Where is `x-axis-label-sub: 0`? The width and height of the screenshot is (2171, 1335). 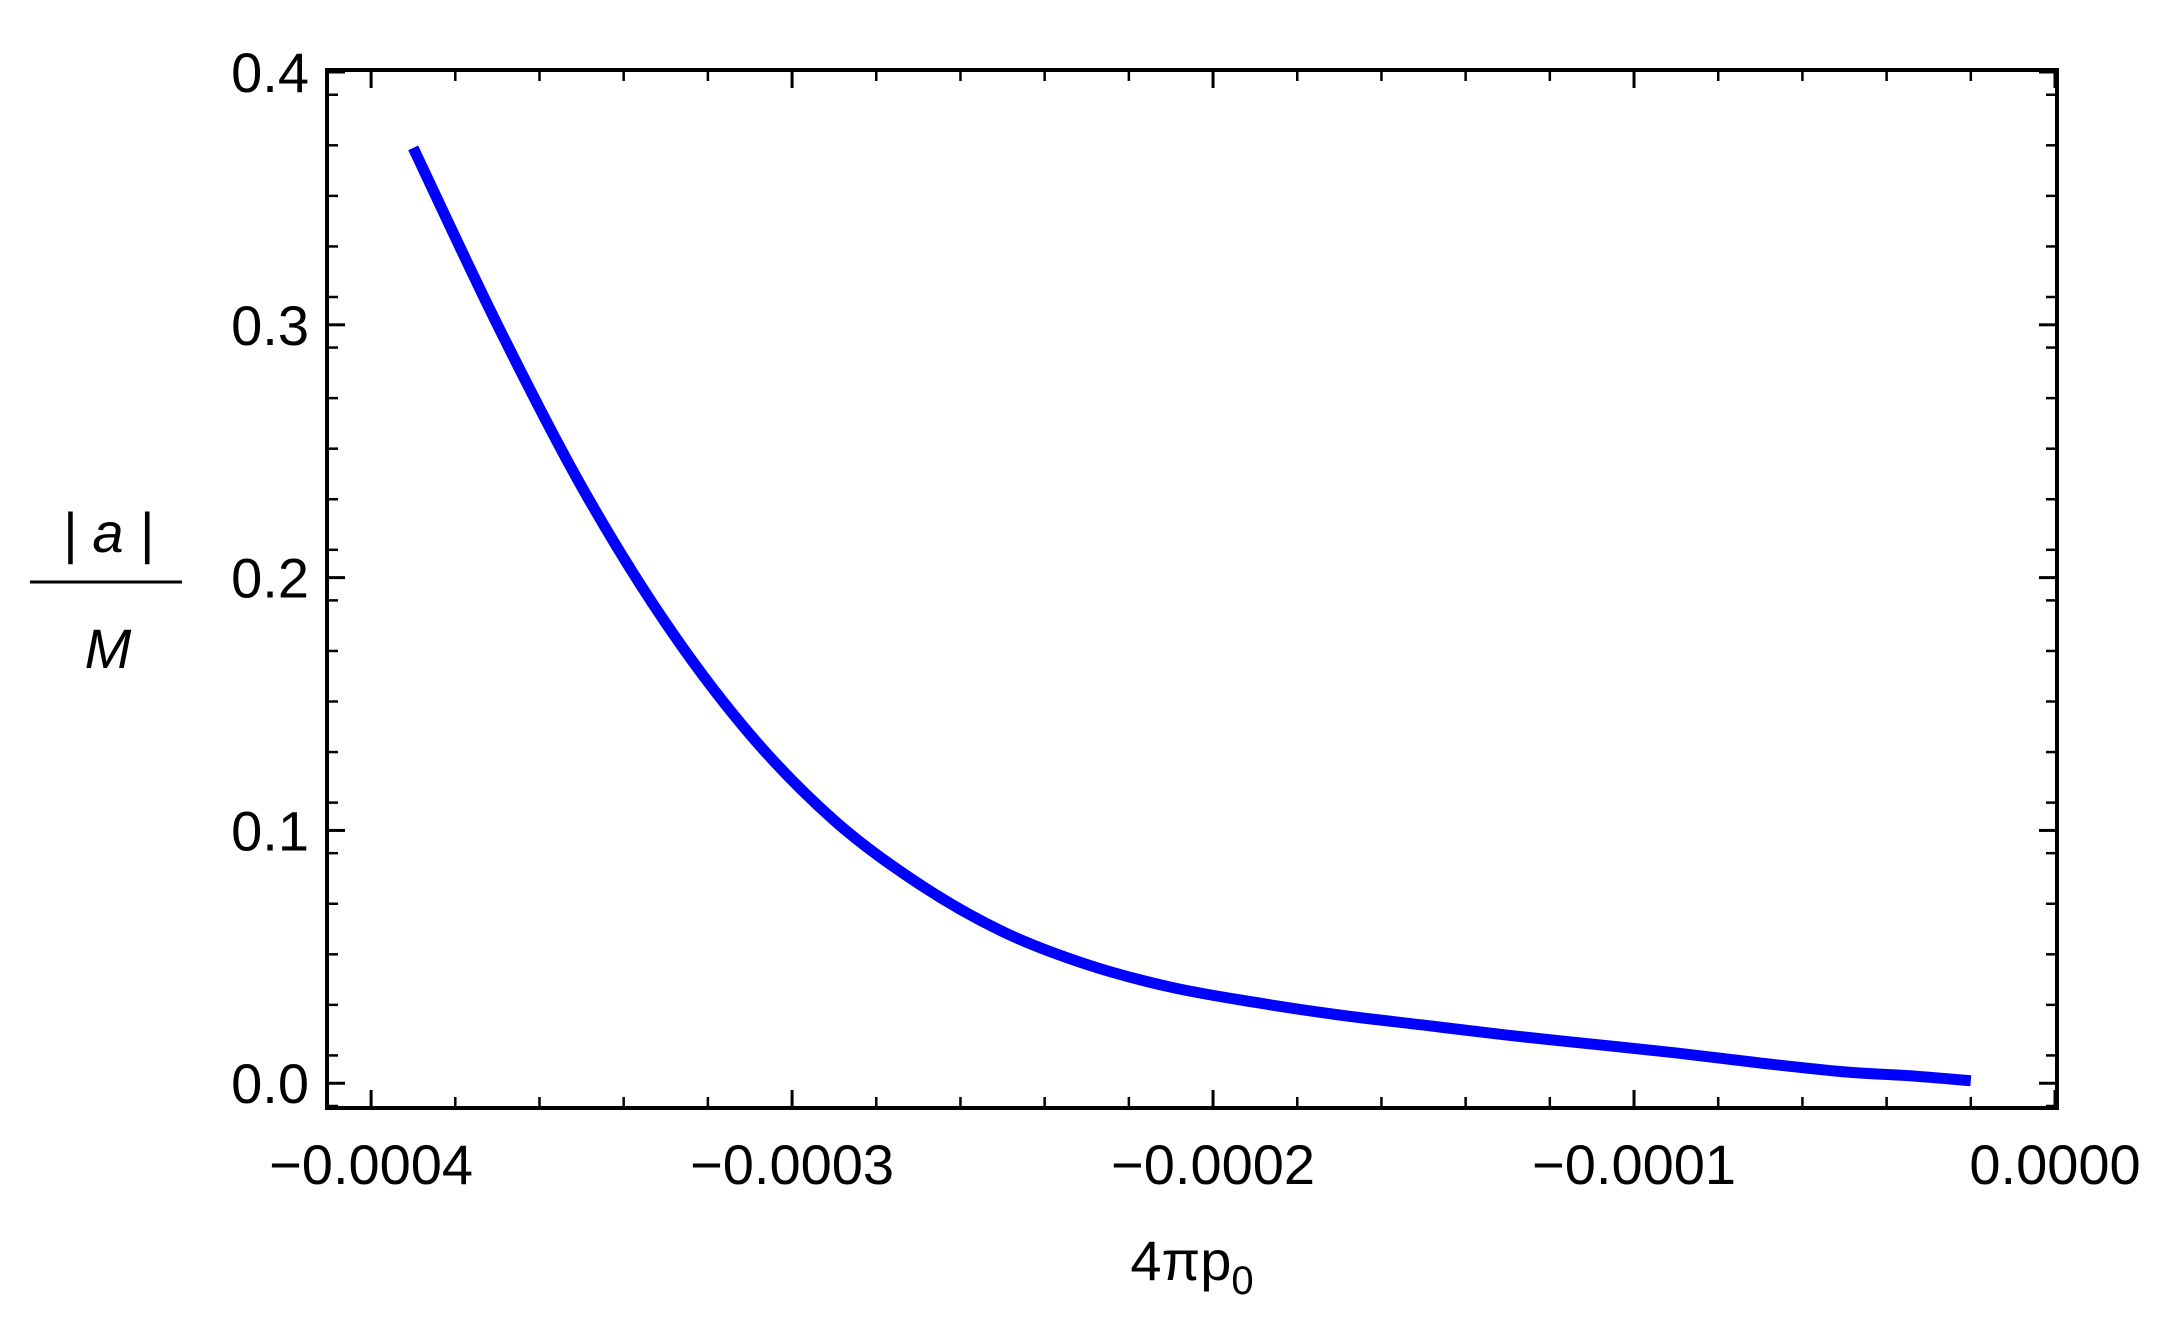
x-axis-label-sub: 0 is located at coordinates (1242, 1281).